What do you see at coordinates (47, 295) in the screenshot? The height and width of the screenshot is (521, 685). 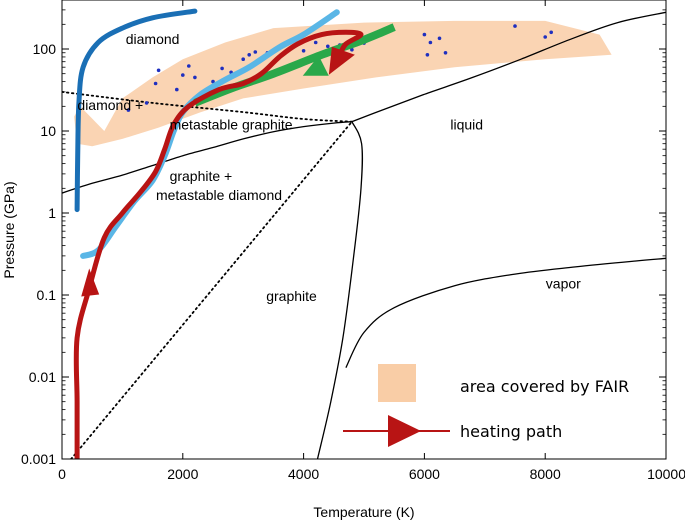 I see `y-tick-label-2: 0.1` at bounding box center [47, 295].